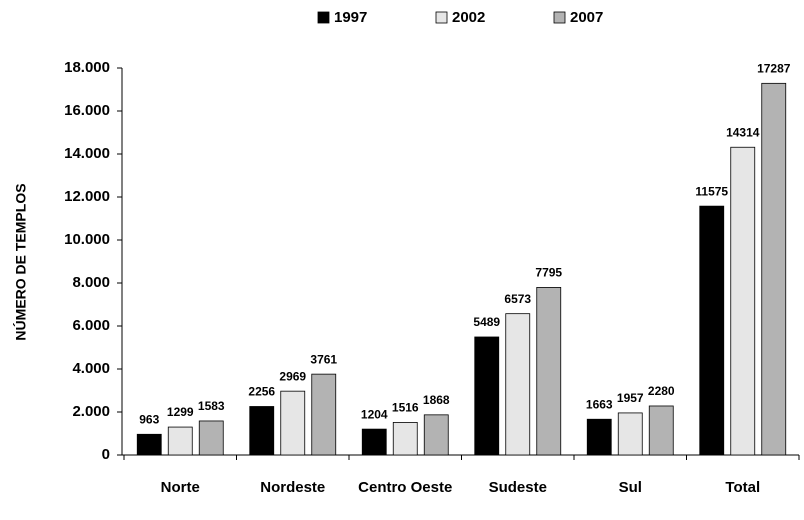 This screenshot has height=520, width=804. Describe the element at coordinates (517, 299) in the screenshot. I see `value-label: 6573` at that location.